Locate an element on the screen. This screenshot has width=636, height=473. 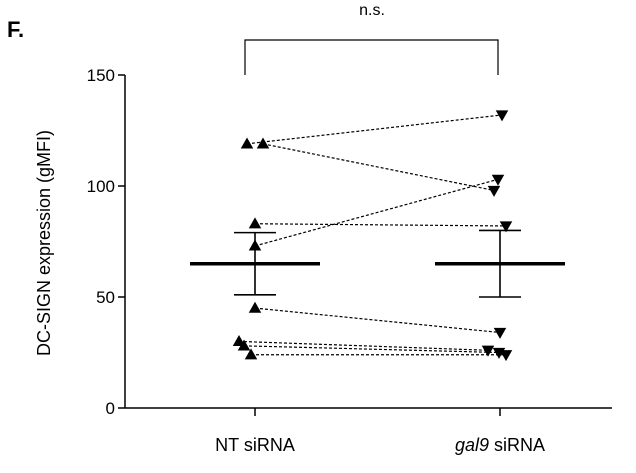
summary-bars is located at coordinates (377, 263).